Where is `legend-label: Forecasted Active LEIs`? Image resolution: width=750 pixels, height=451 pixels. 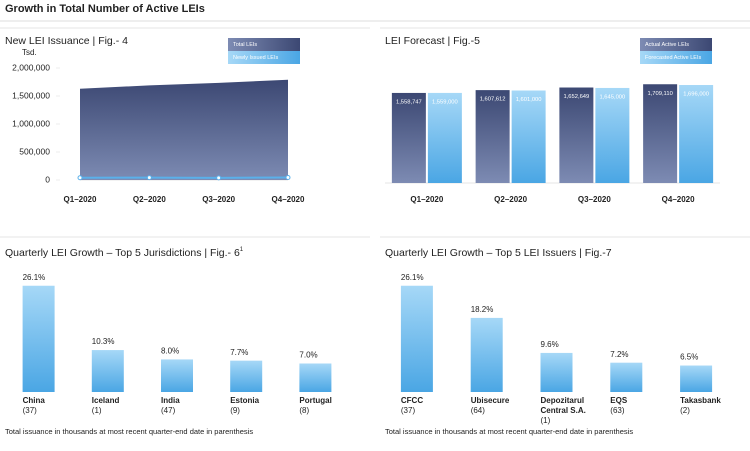
legend-label: Forecasted Active LEIs is located at coordinates (673, 58).